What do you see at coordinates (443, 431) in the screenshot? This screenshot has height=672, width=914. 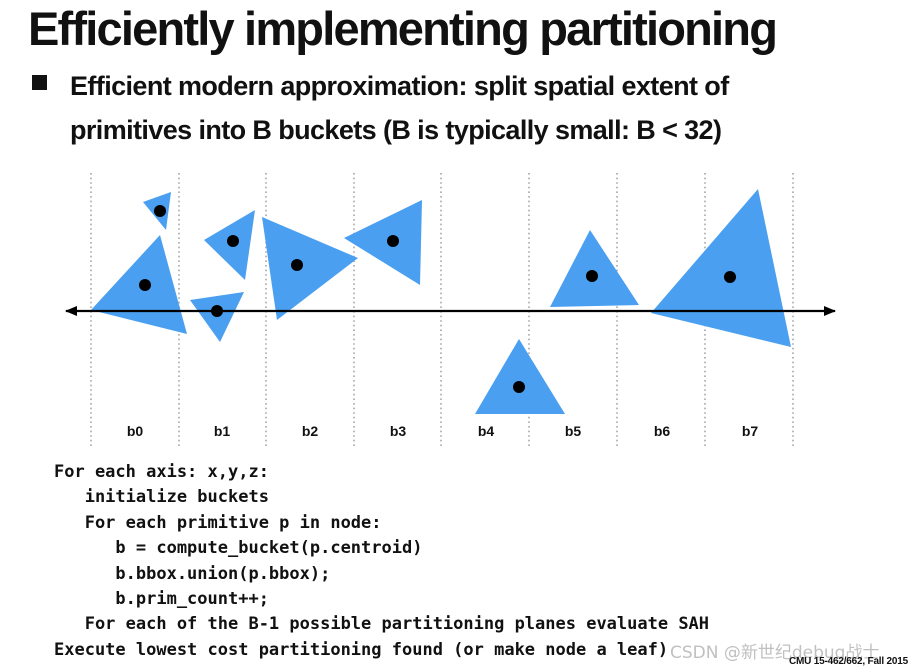 I see `bucket-labels: b0 b1 b2 b3 b4 b5 b6 b7` at bounding box center [443, 431].